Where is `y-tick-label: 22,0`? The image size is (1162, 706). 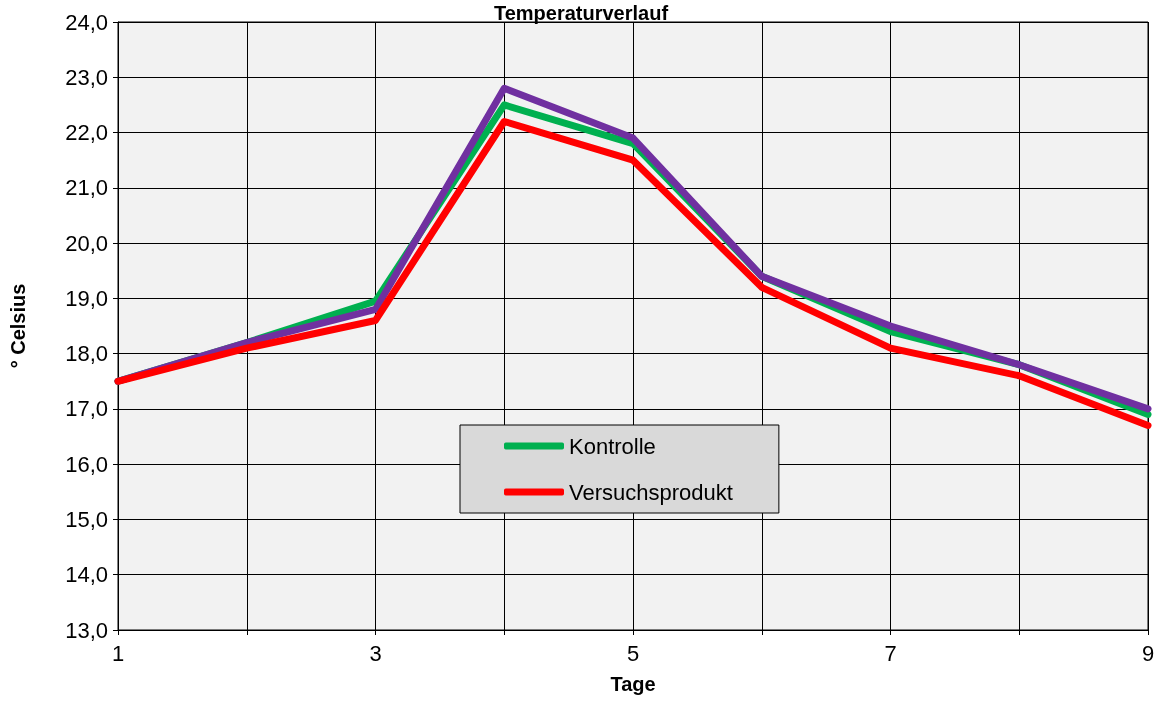 y-tick-label: 22,0 is located at coordinates (86, 133).